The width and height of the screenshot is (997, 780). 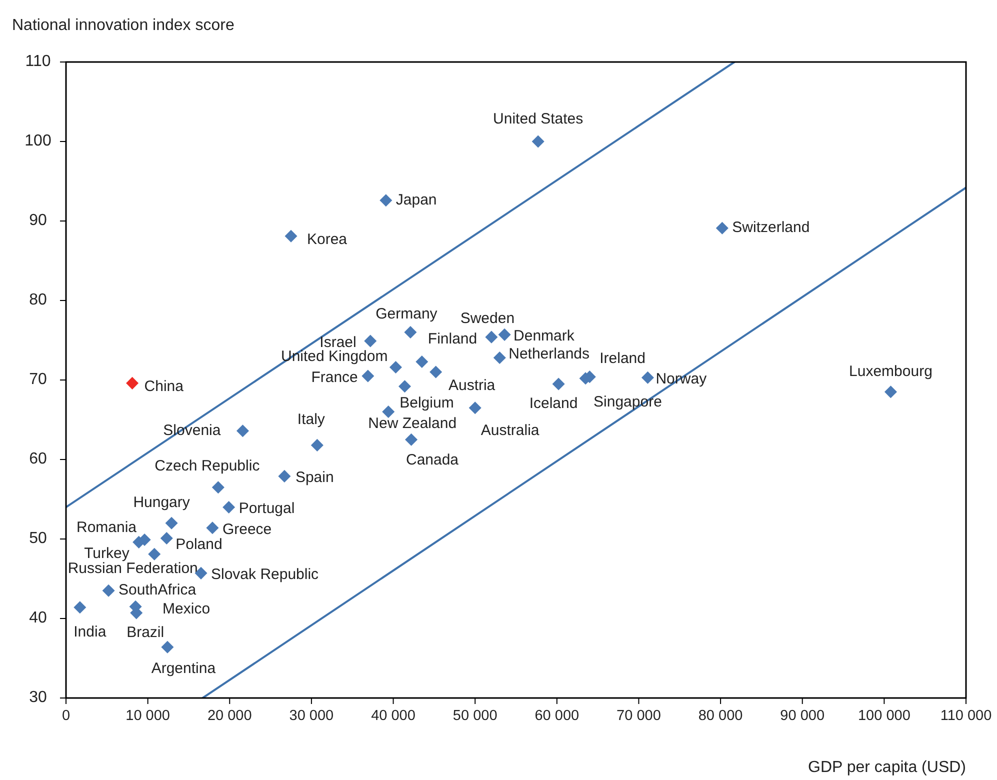 What do you see at coordinates (314, 477) in the screenshot?
I see `annotation: Spain` at bounding box center [314, 477].